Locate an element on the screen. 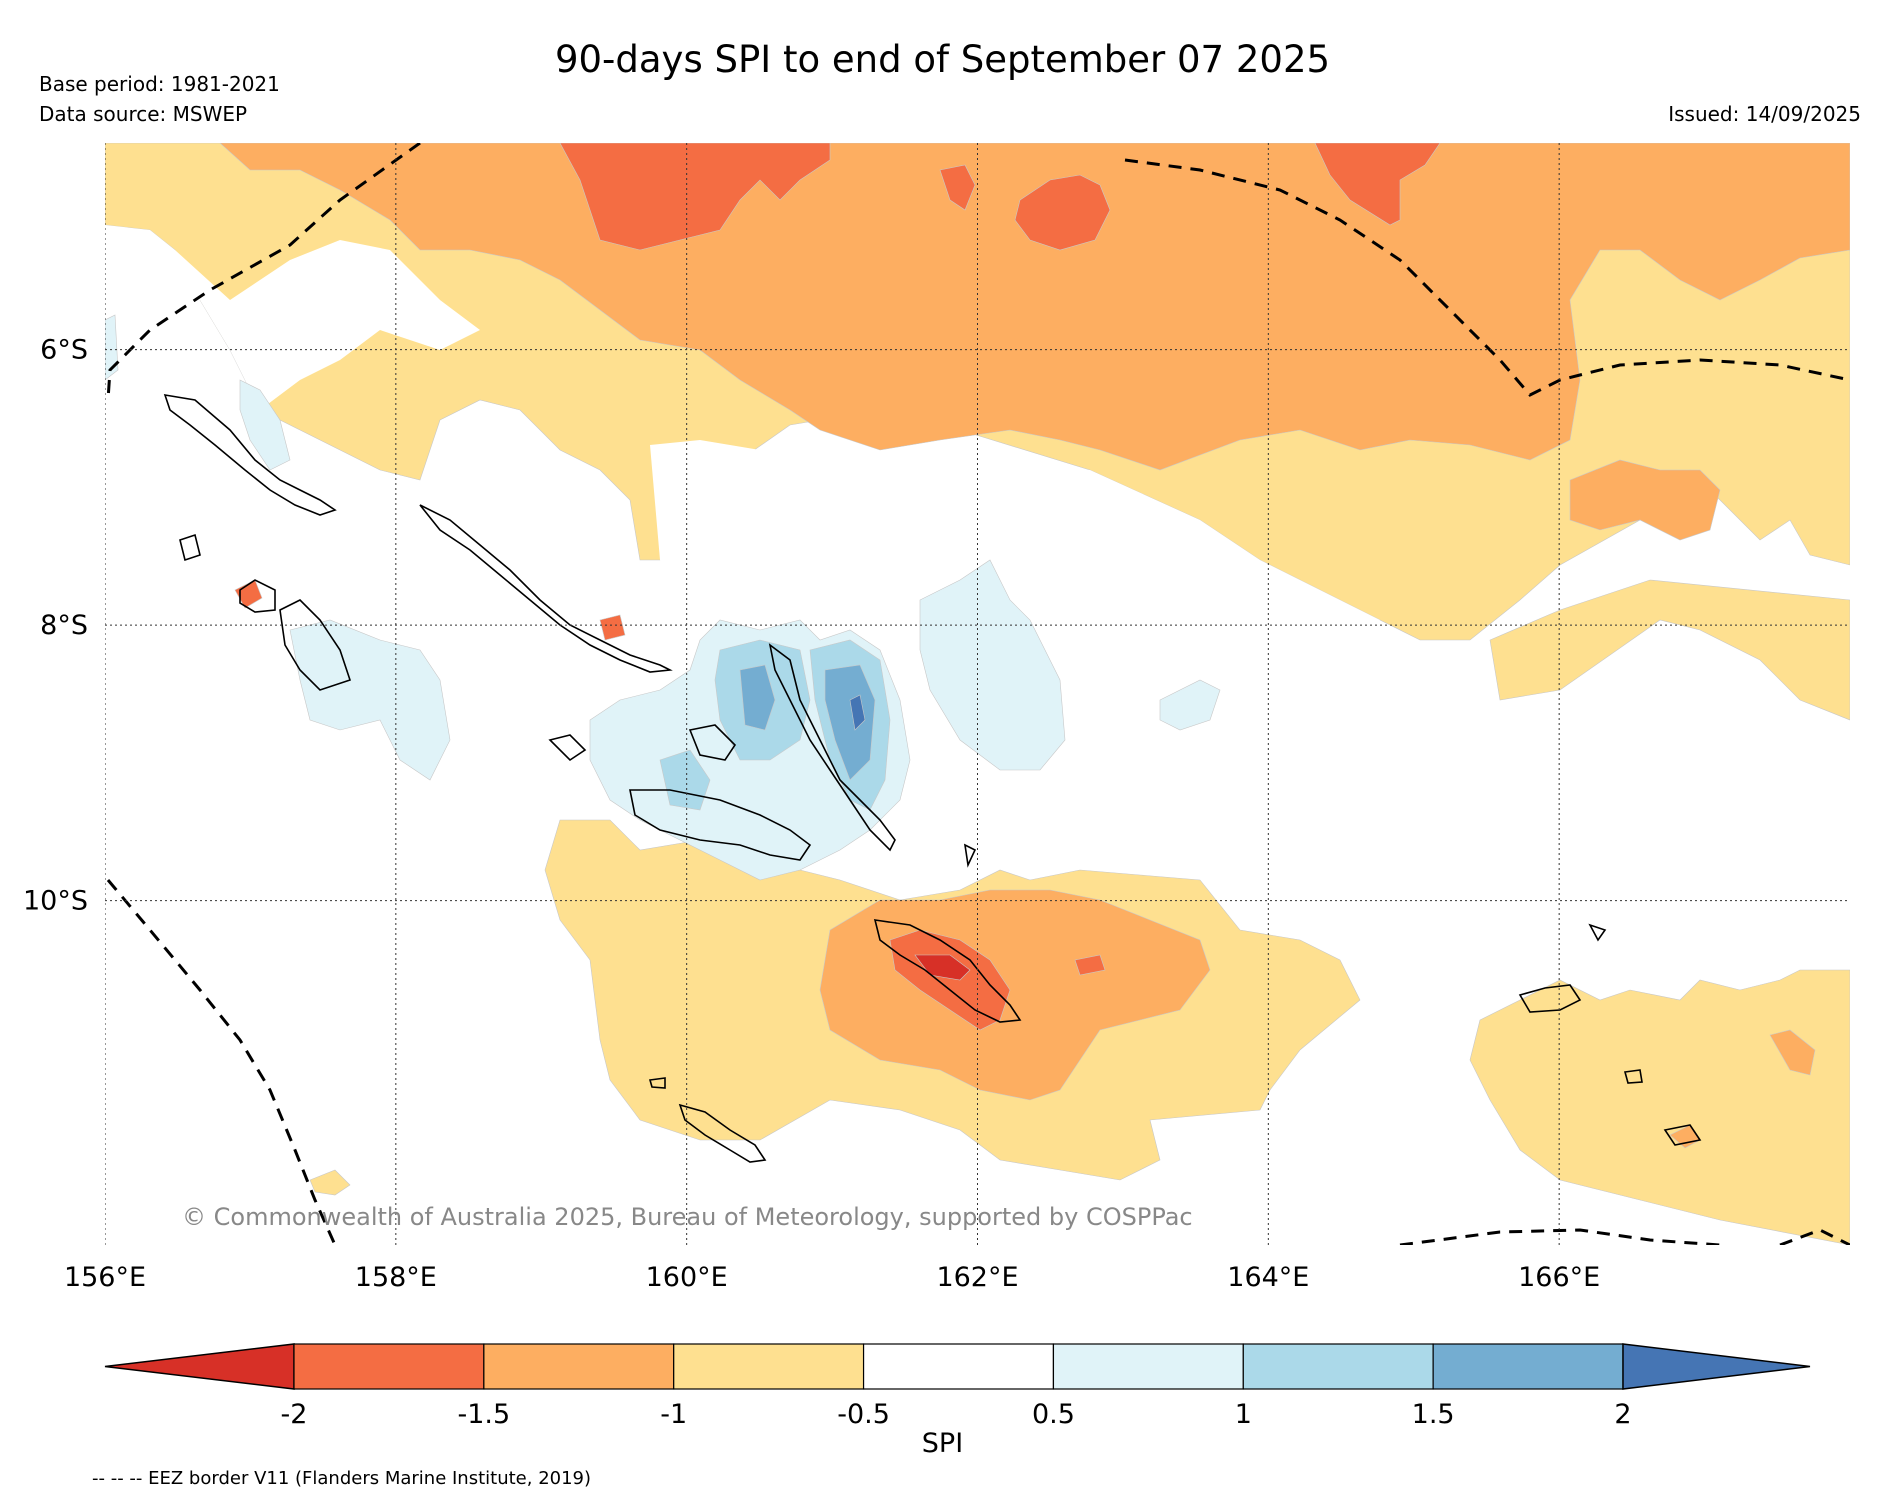 Image resolution: width=1885 pixels, height=1494 pixels. choiseul-island-outline is located at coordinates (546, 588).